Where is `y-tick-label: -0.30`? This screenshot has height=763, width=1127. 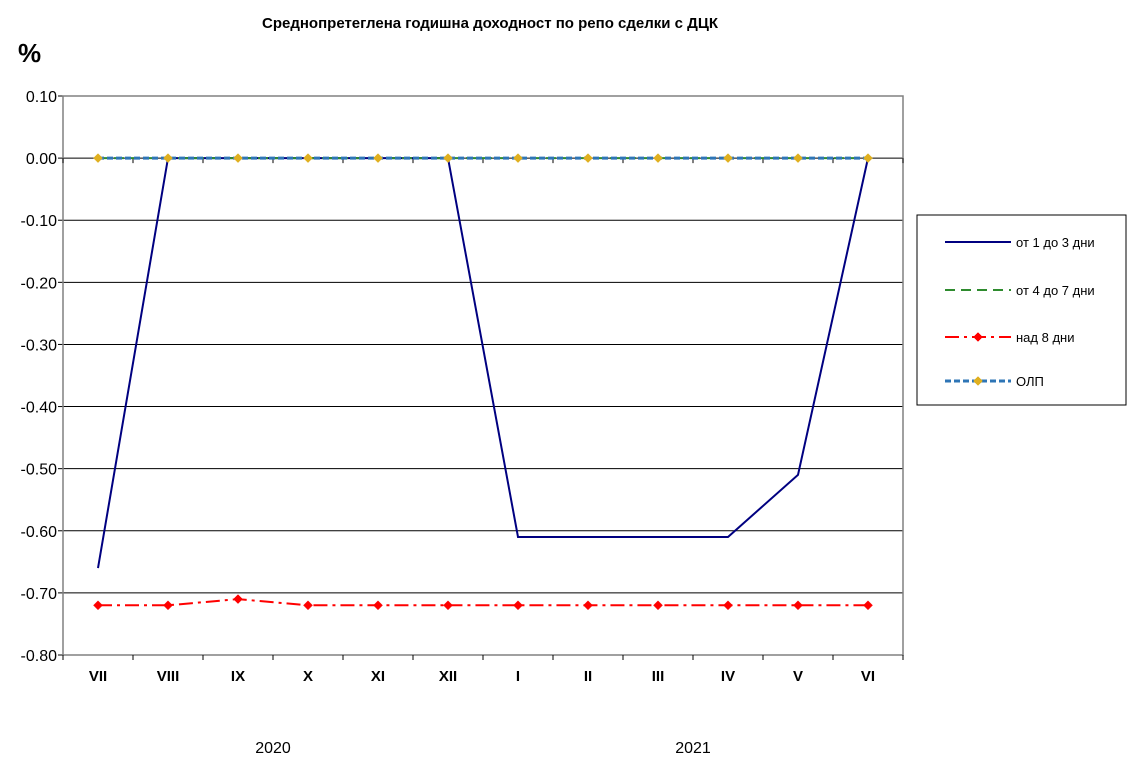 y-tick-label: -0.30 is located at coordinates (39, 345).